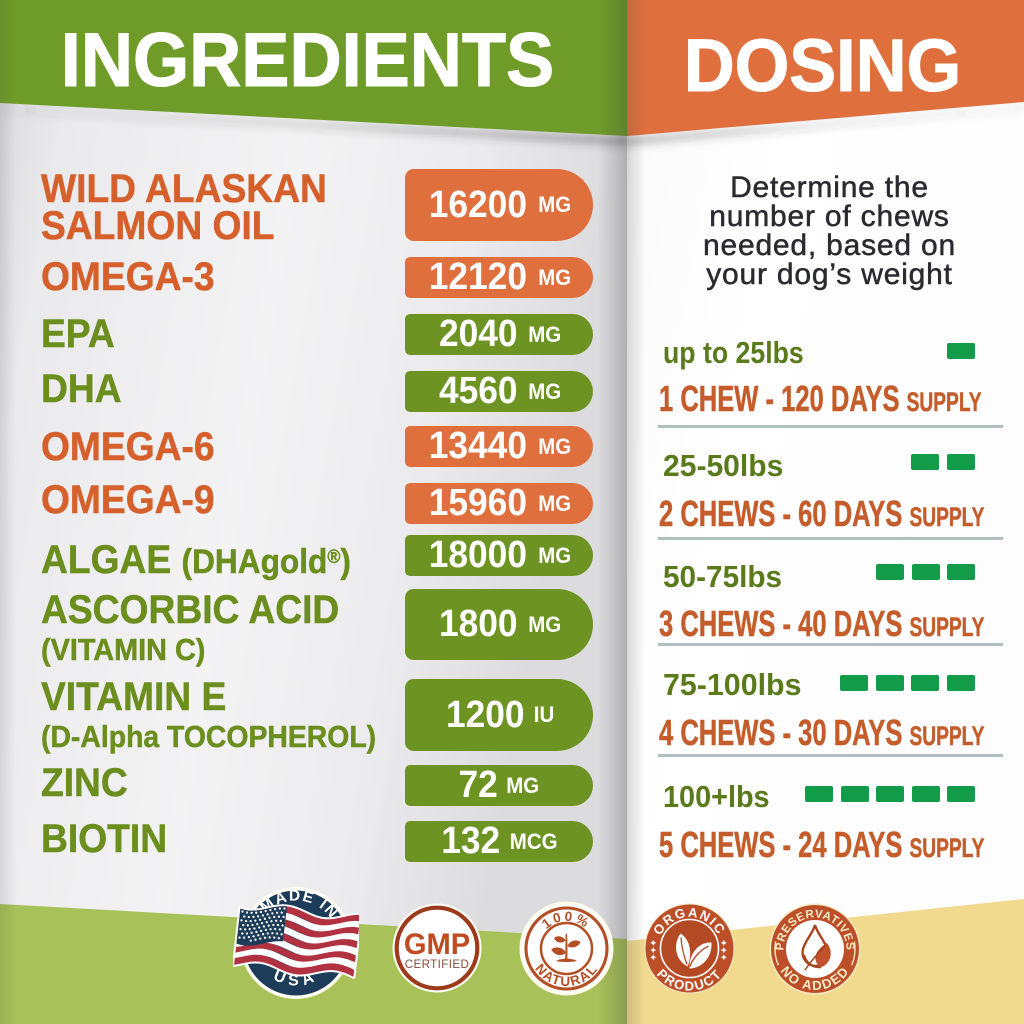 This screenshot has height=1024, width=1024. Describe the element at coordinates (437, 964) in the screenshot. I see `svg-text: CERTIFIED` at that location.